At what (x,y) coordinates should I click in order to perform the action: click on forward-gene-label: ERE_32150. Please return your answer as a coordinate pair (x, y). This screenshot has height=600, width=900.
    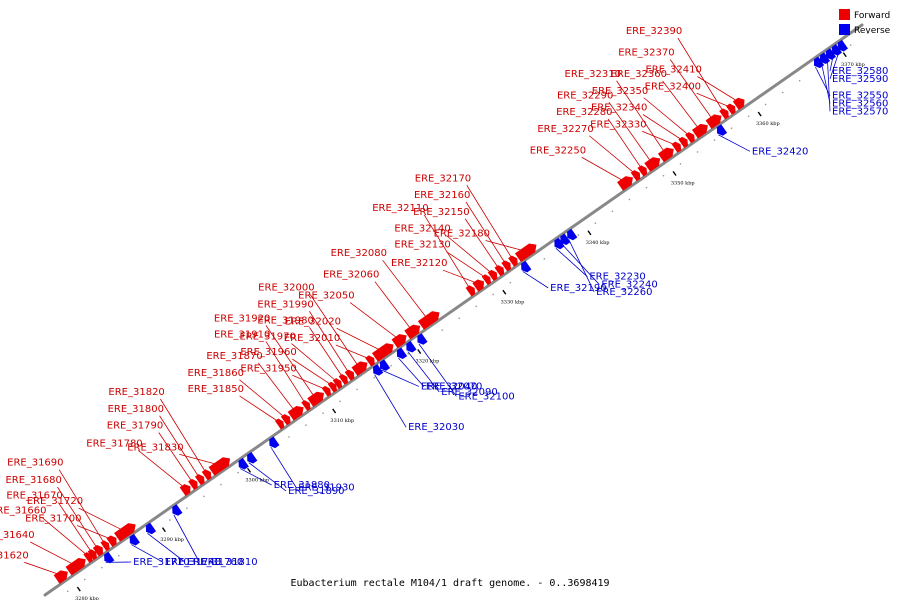
    Looking at the image, I should click on (441, 212).